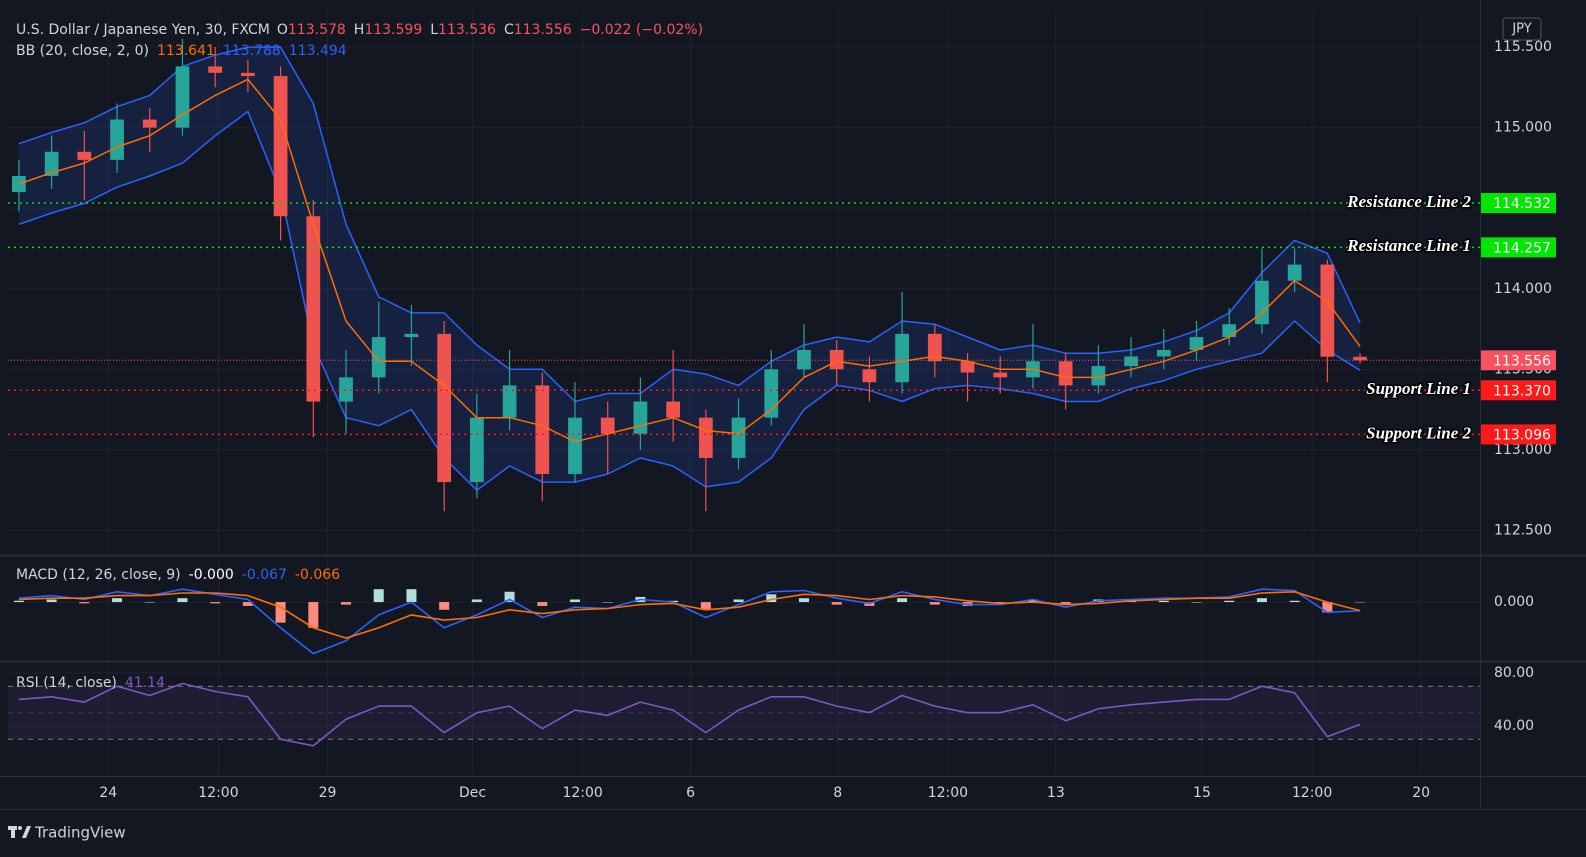 The height and width of the screenshot is (857, 1586). What do you see at coordinates (1408, 201) in the screenshot?
I see `level-label: Resistance Line 2` at bounding box center [1408, 201].